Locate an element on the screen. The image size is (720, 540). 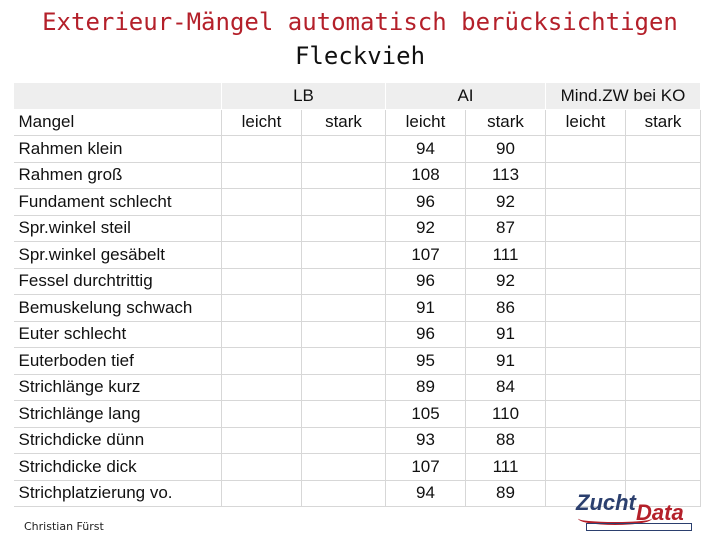
table-row: Strichlänge kurz 89 84 is located at coordinates (357, 387).